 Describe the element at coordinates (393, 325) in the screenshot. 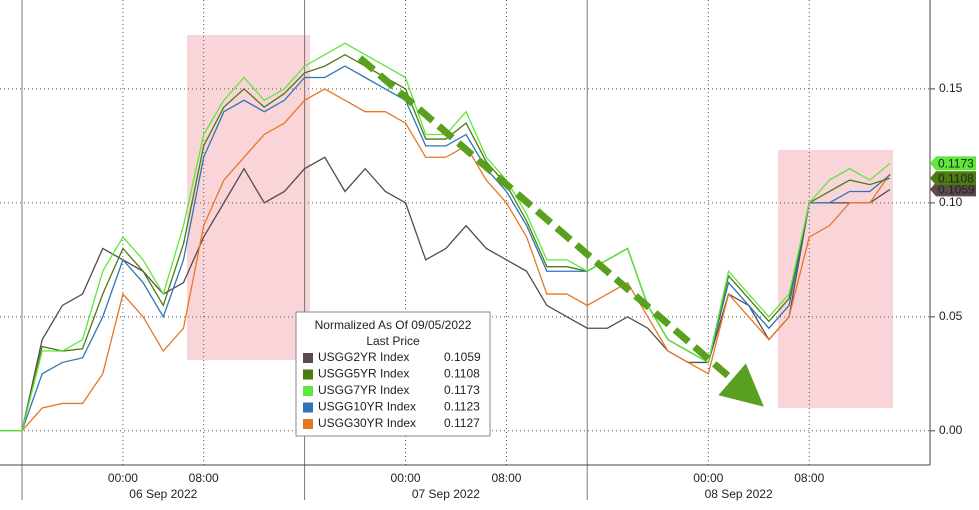

I see `legend-title: Normalized As Of 09/05/2022` at that location.